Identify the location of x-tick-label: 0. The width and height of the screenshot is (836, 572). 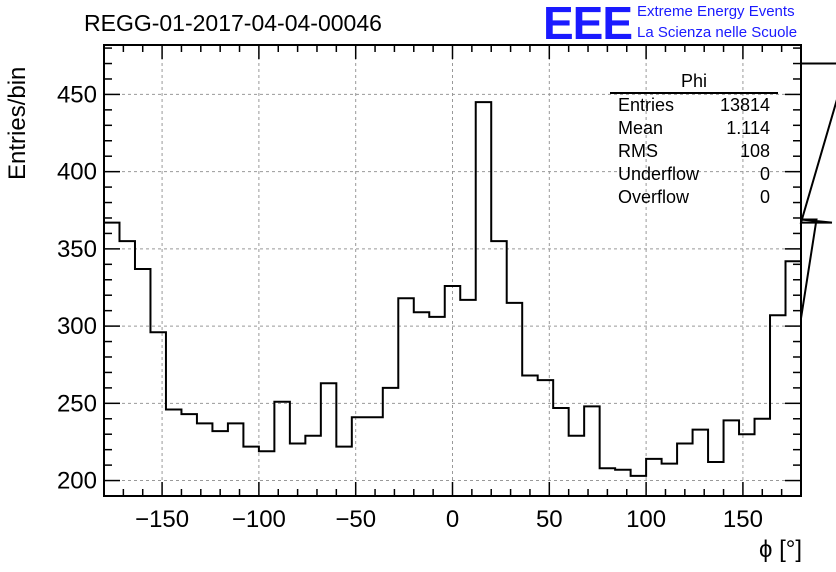
(452, 519).